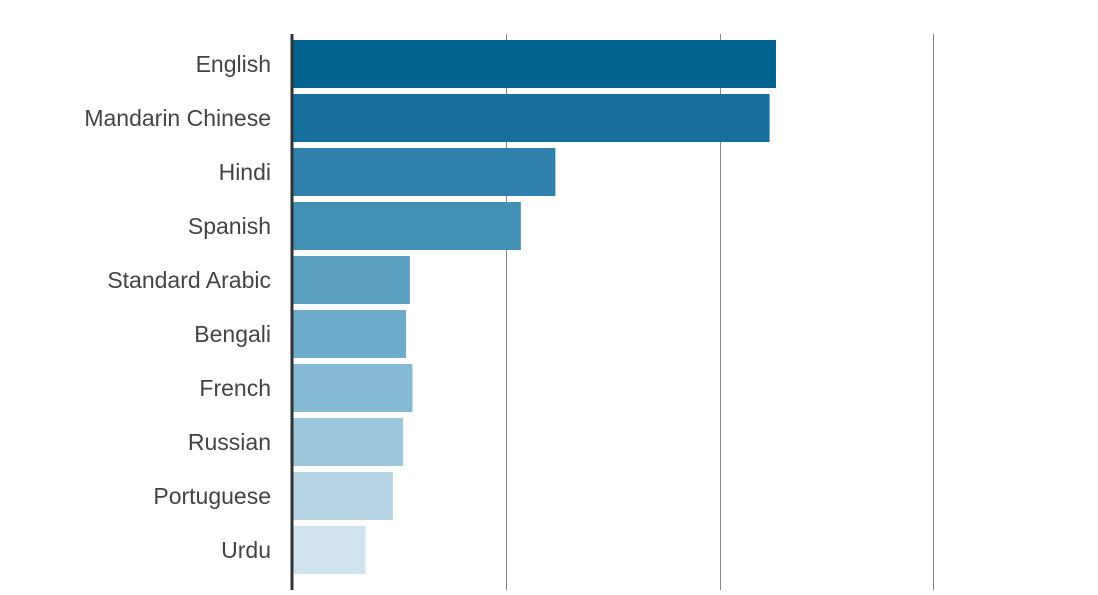  Describe the element at coordinates (189, 280) in the screenshot. I see `category-label-standard-arabic: Standard Arabic` at that location.